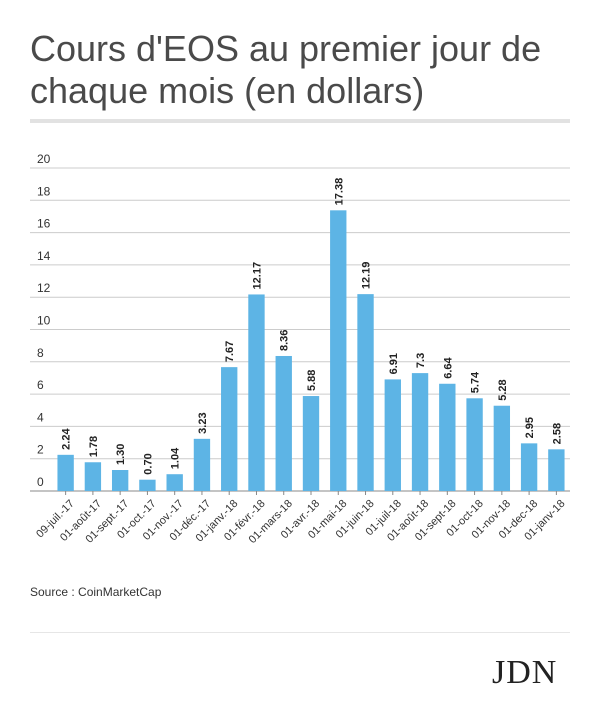 The width and height of the screenshot is (600, 715). What do you see at coordinates (448, 367) in the screenshot?
I see `data-label: 6.64` at bounding box center [448, 367].